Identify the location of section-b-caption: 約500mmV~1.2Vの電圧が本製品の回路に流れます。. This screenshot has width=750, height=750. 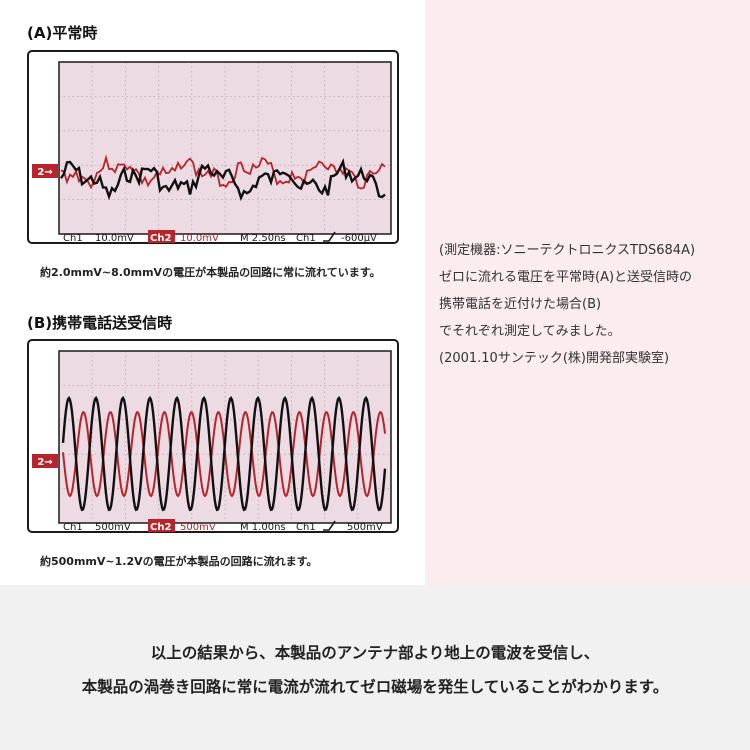
(179, 561).